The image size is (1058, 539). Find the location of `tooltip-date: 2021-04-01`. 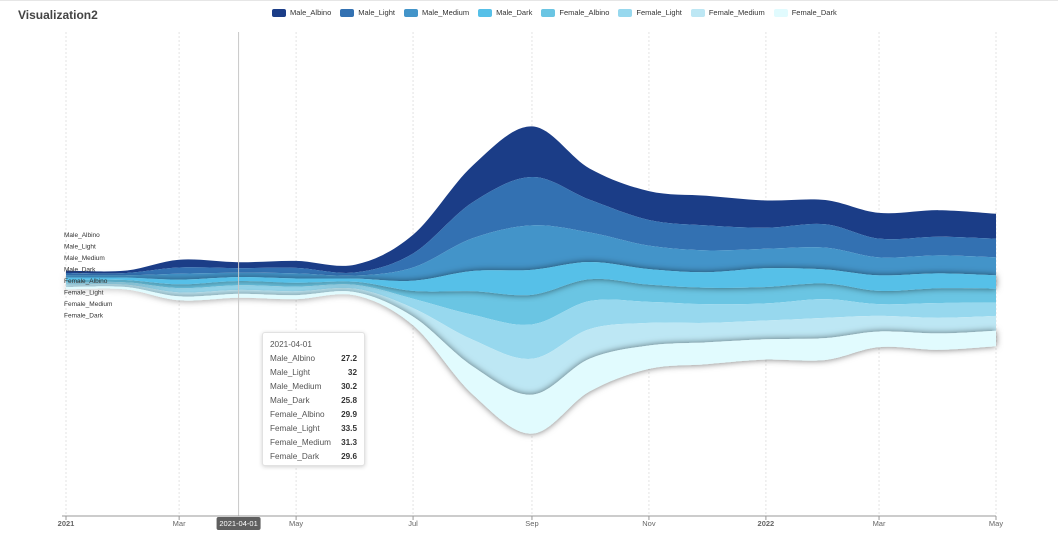

tooltip-date: 2021-04-01 is located at coordinates (291, 344).